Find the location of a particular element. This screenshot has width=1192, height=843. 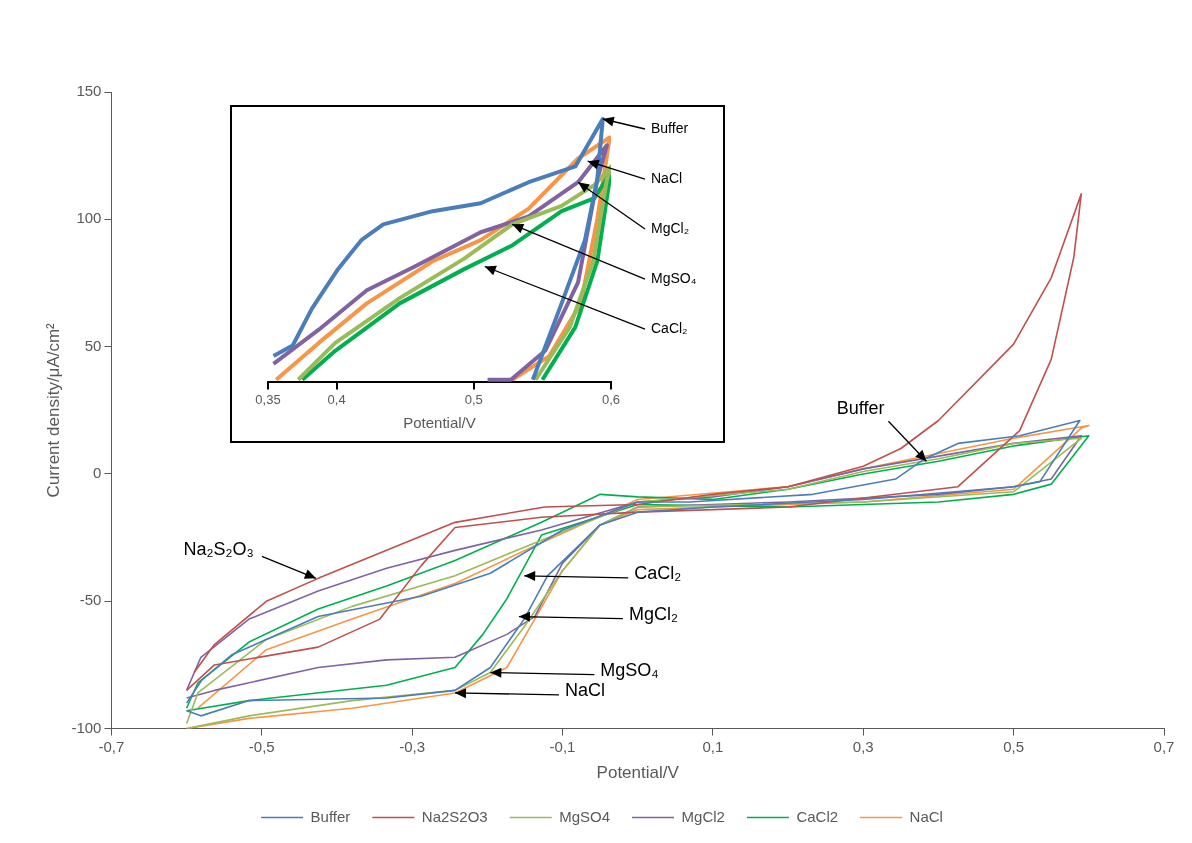

y-tick-label: 0 is located at coordinates (97, 473).